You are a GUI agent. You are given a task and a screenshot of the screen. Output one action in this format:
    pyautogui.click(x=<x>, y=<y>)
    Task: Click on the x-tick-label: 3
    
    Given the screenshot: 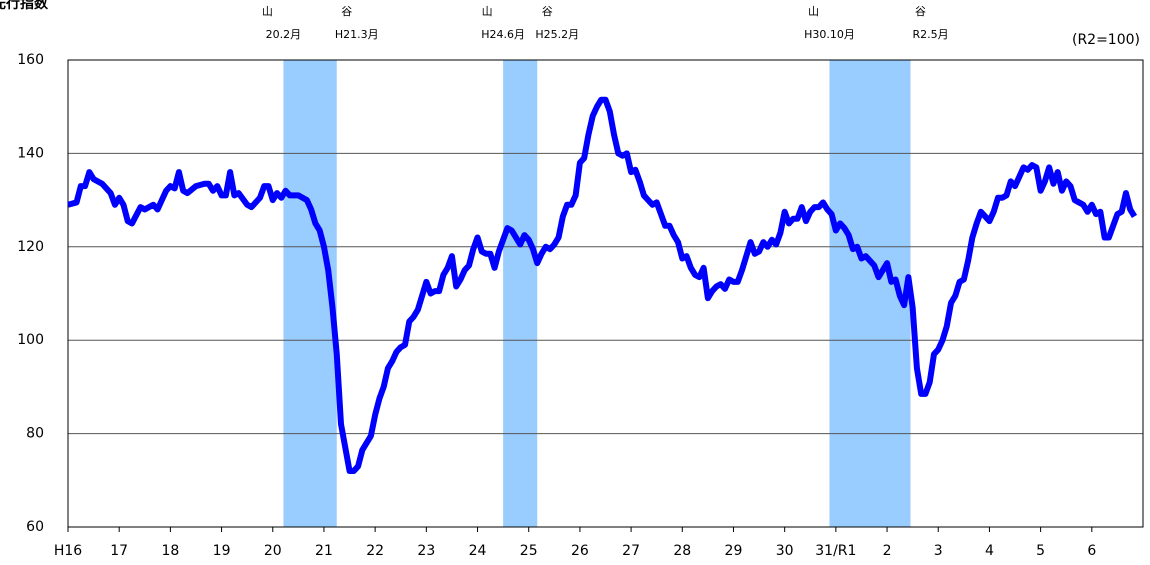 What is the action you would take?
    pyautogui.click(x=938, y=551)
    